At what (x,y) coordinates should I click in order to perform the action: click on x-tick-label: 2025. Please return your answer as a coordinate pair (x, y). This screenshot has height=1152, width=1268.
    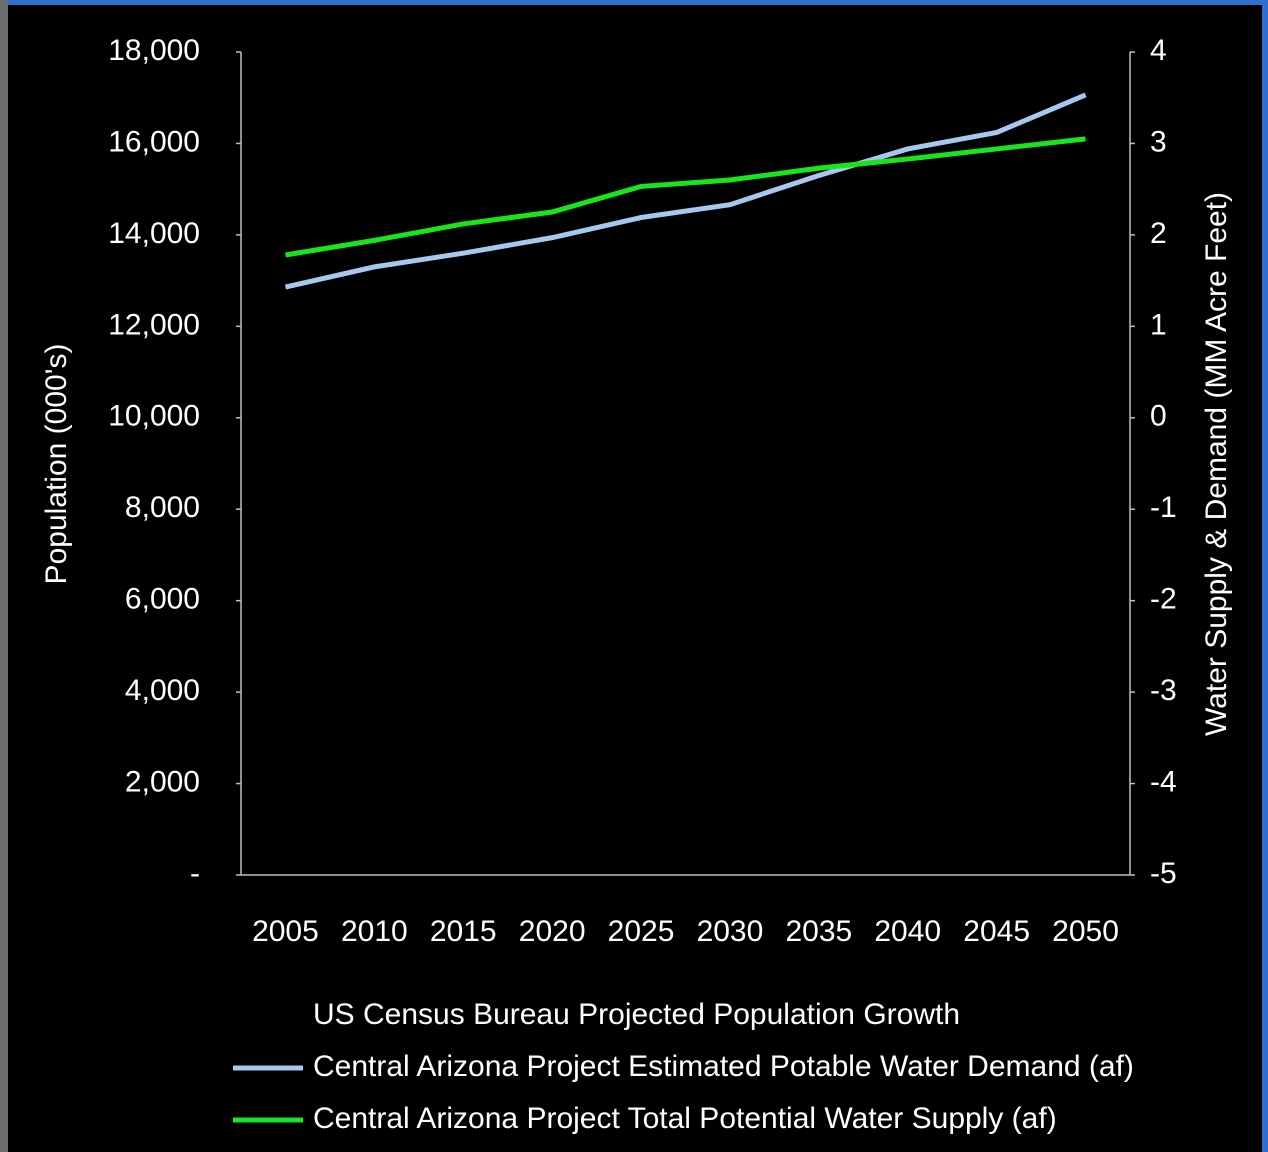
    Looking at the image, I should click on (641, 931).